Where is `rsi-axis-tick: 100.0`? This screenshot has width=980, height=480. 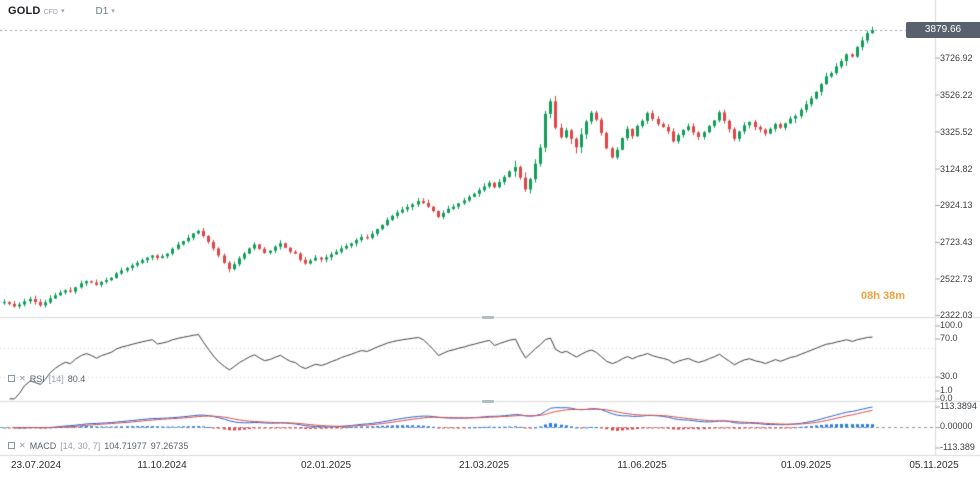
rsi-axis-tick: 100.0 is located at coordinates (951, 325).